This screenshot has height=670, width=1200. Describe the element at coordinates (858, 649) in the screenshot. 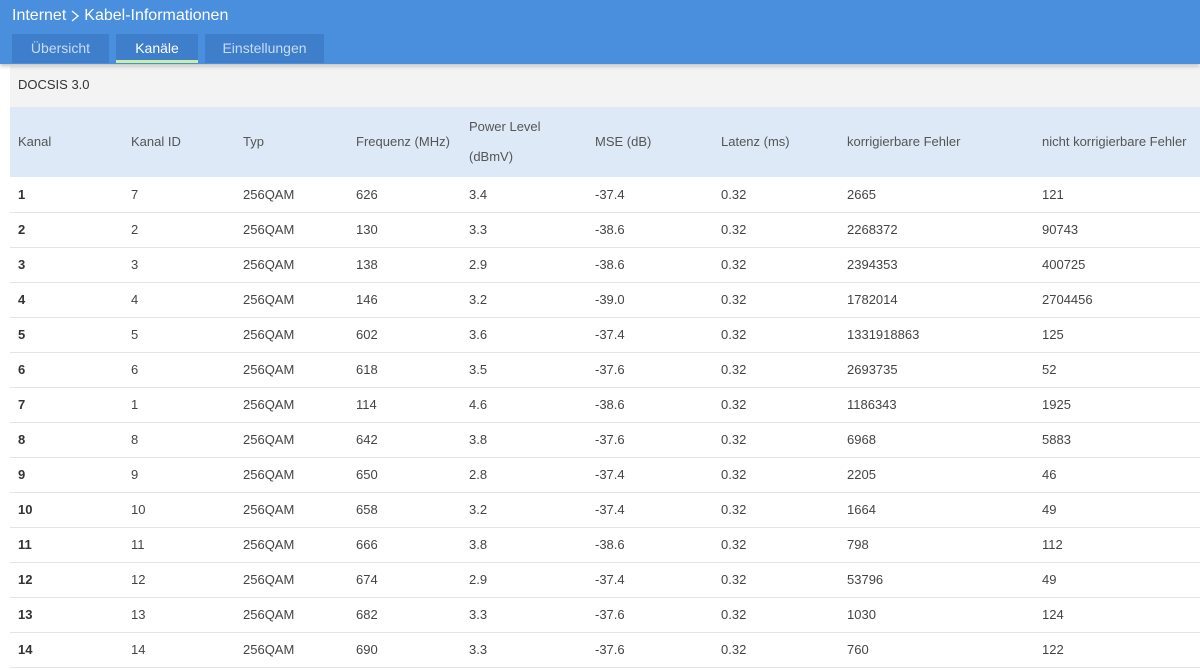

I see `korrigierbare-fehler-cell: 760` at that location.